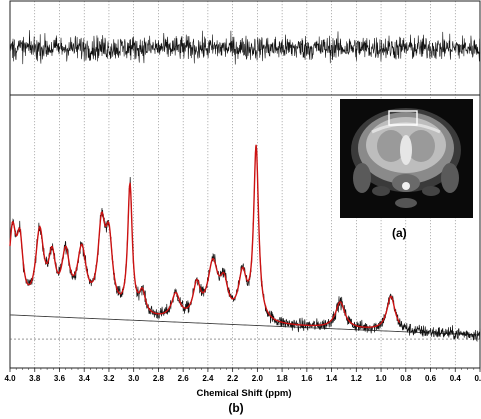  I want to click on x-tick-label: 2.0, so click(258, 378).